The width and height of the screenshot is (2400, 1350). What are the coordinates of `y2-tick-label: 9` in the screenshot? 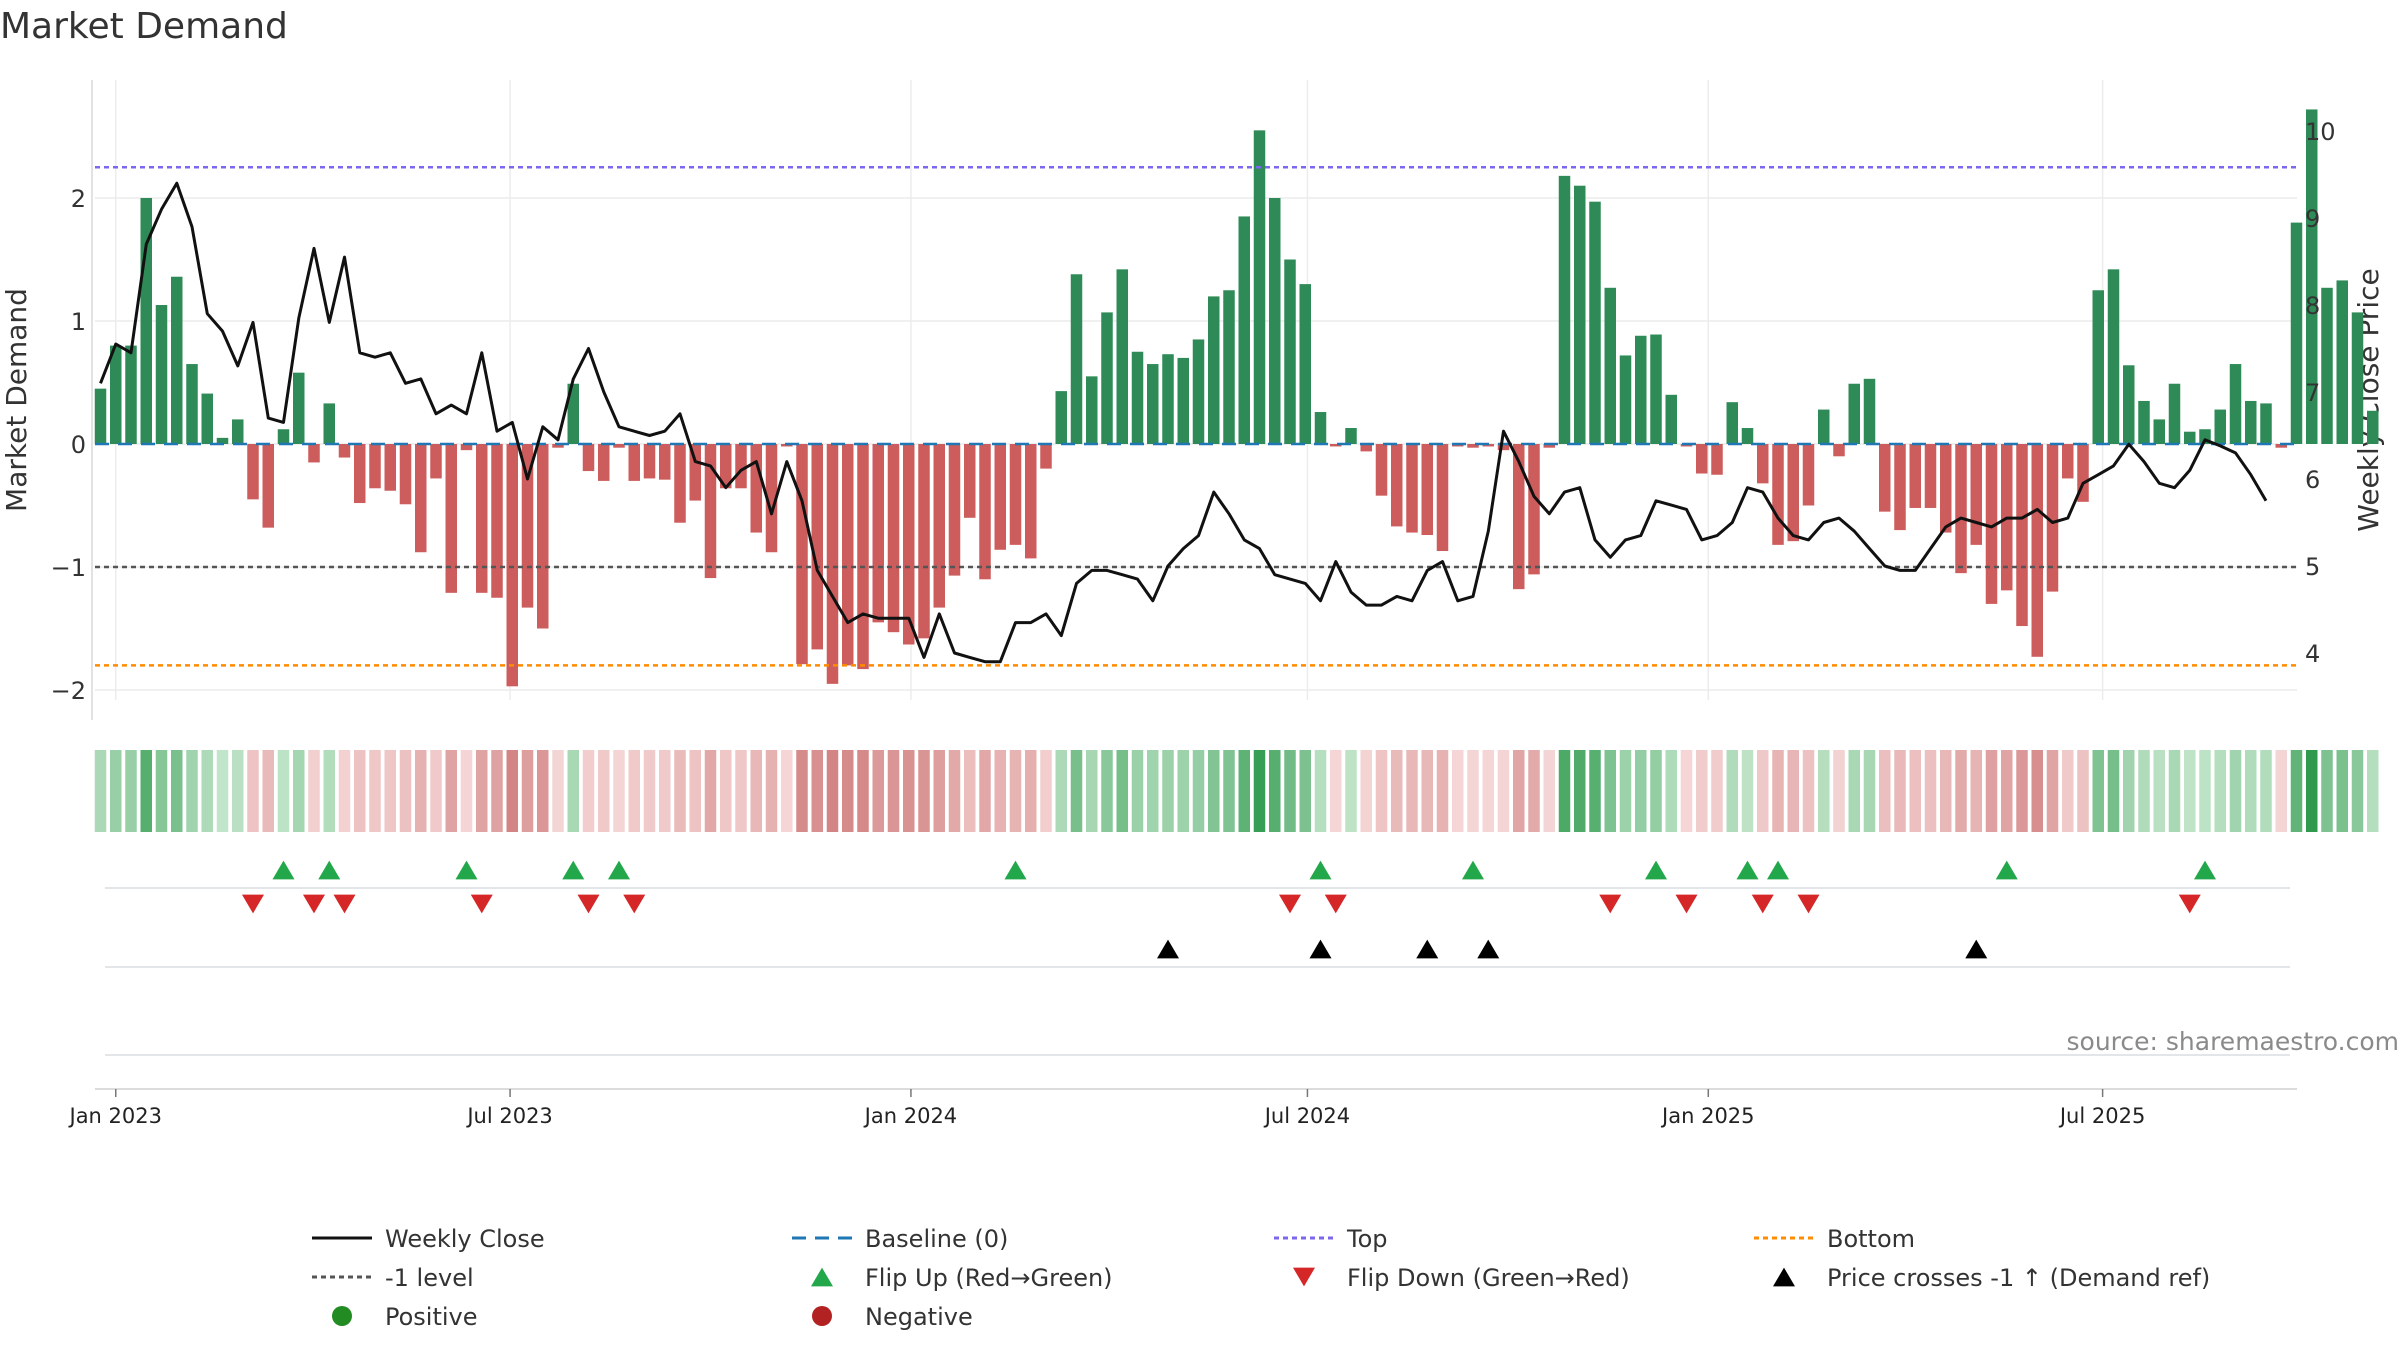 It's located at (2312, 219).